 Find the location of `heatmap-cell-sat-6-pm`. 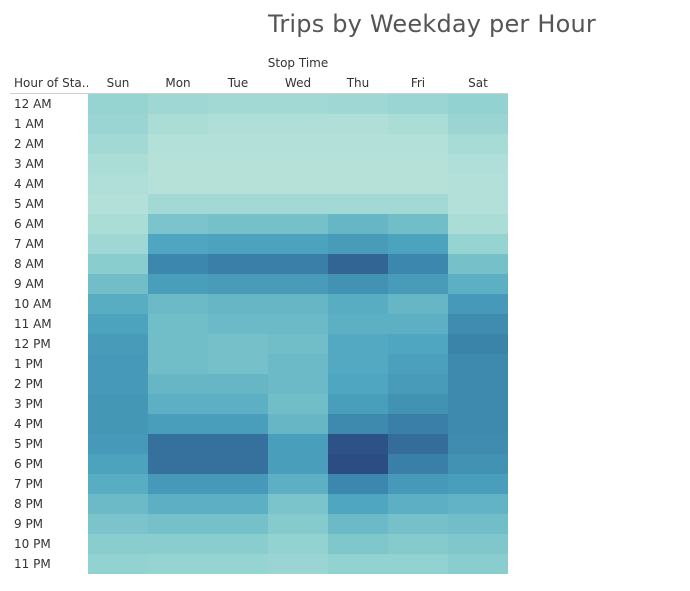

heatmap-cell-sat-6-pm is located at coordinates (478, 464).